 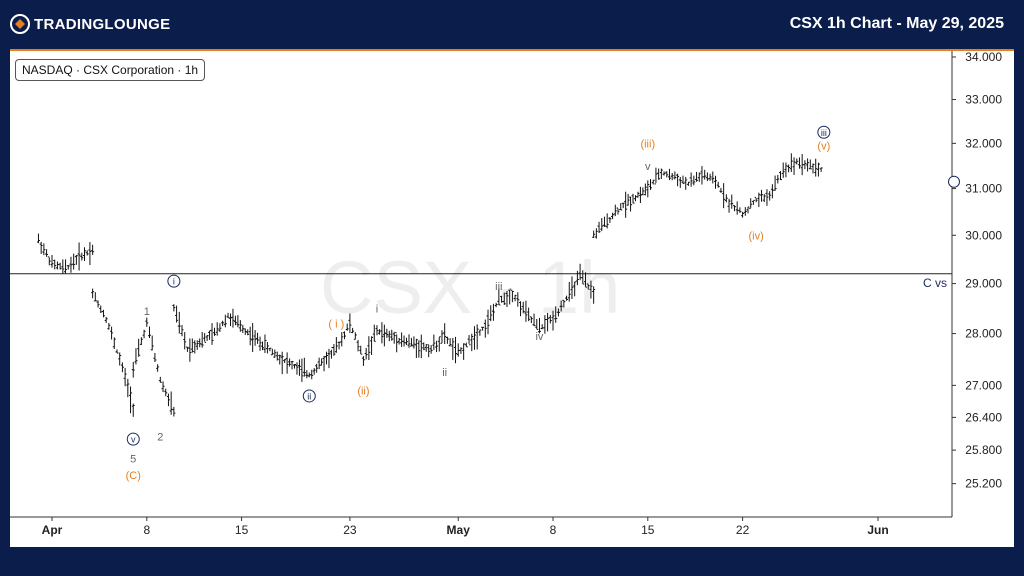 What do you see at coordinates (983, 143) in the screenshot?
I see `price-tick-label: 32.000` at bounding box center [983, 143].